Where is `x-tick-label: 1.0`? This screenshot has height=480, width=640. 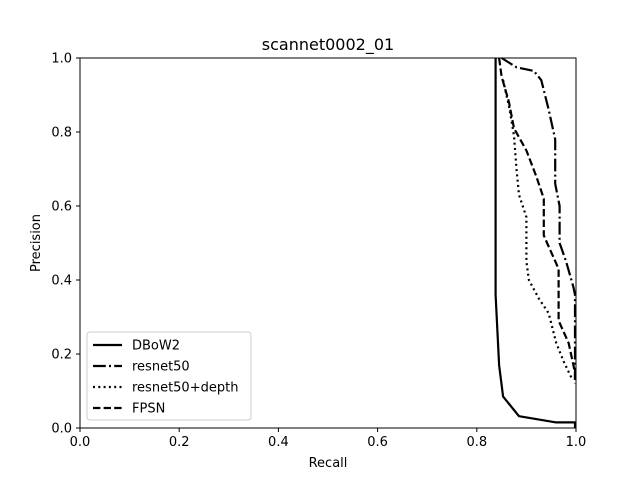
x-tick-label: 1.0 is located at coordinates (576, 442).